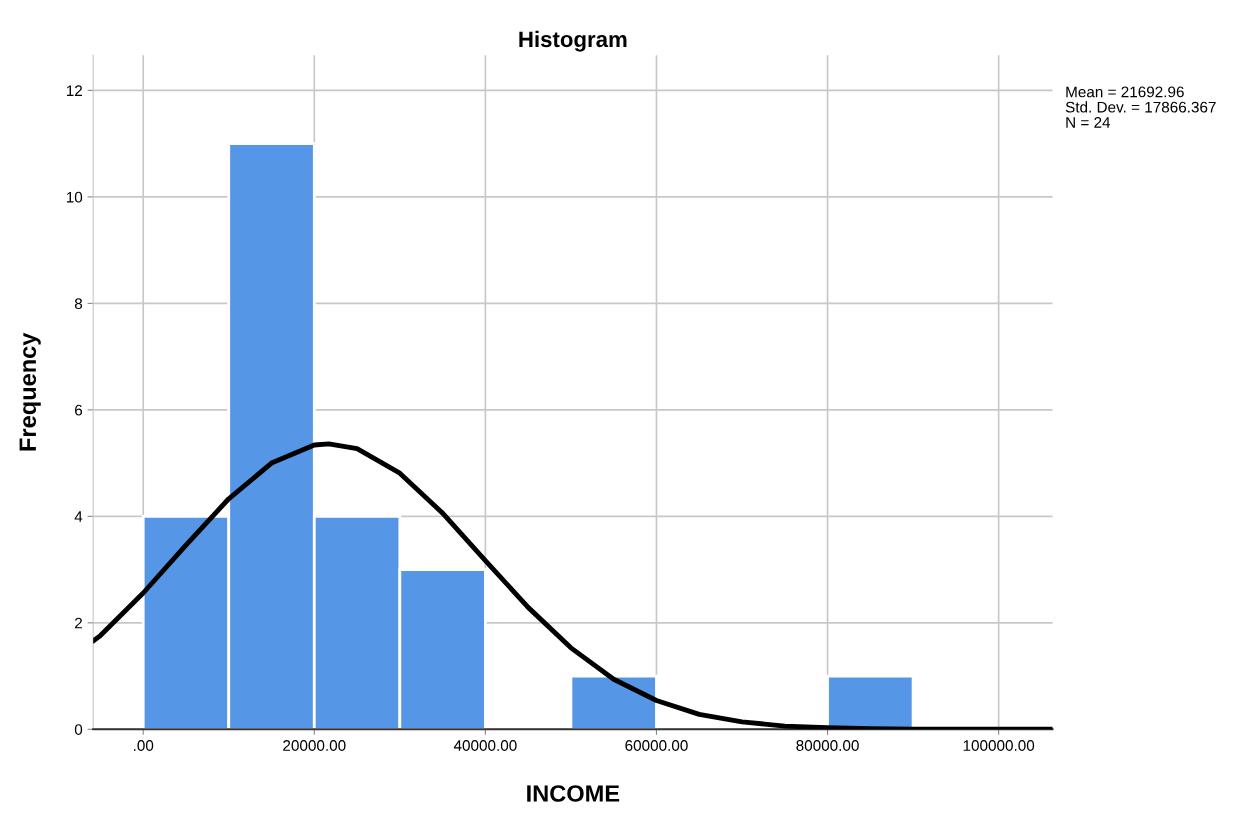 This screenshot has height=825, width=1259. What do you see at coordinates (999, 745) in the screenshot?
I see `x-tick-label: 100000.00` at bounding box center [999, 745].